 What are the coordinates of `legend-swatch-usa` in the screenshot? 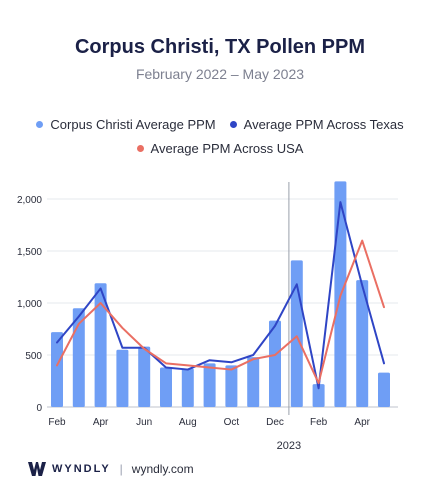 It's located at (140, 148).